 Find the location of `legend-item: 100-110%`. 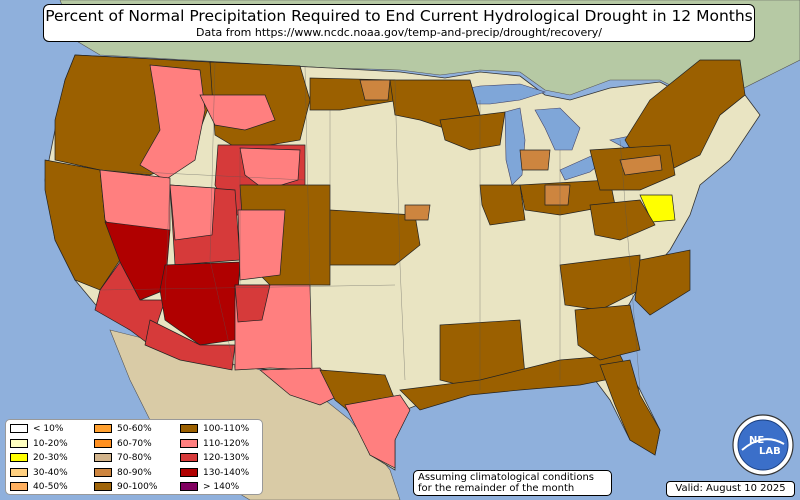

legend-item: 100-110% is located at coordinates (214, 429).